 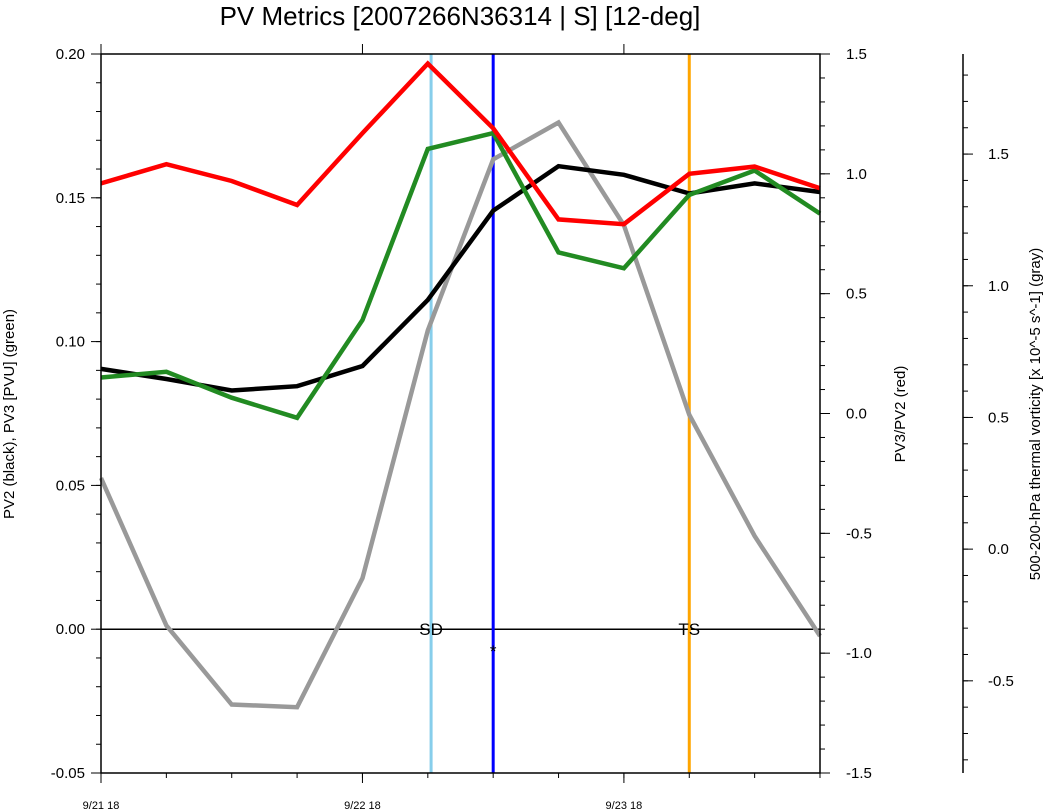 What do you see at coordinates (493, 651) in the screenshot?
I see `annotation-star: *` at bounding box center [493, 651].